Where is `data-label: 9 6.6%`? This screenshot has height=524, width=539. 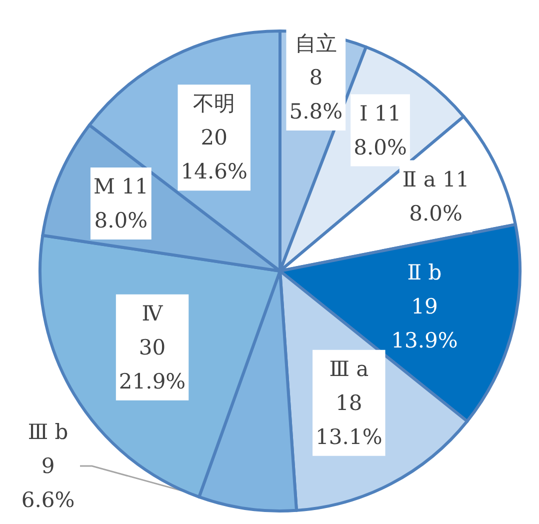 data-label: 9 6.6% is located at coordinates (48, 483).